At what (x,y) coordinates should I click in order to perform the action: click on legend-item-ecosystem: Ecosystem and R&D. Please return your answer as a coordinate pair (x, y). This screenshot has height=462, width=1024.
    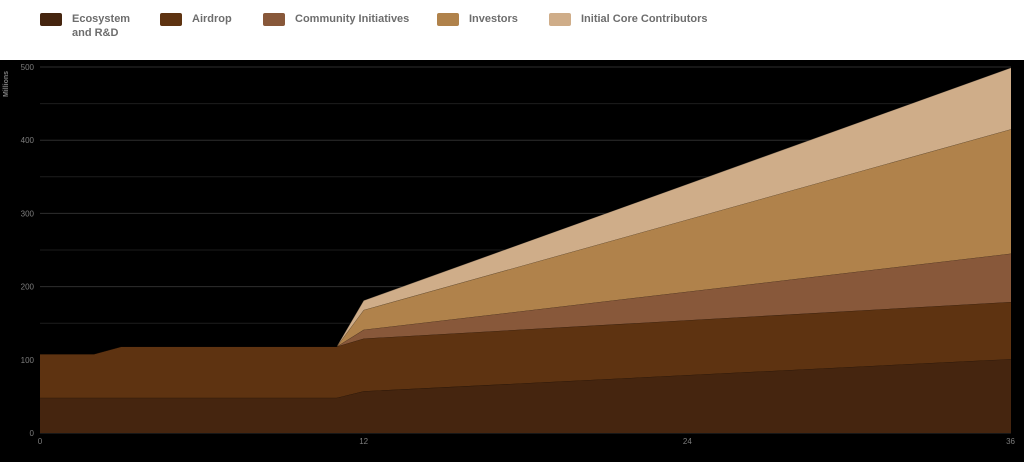
    Looking at the image, I should click on (85, 26).